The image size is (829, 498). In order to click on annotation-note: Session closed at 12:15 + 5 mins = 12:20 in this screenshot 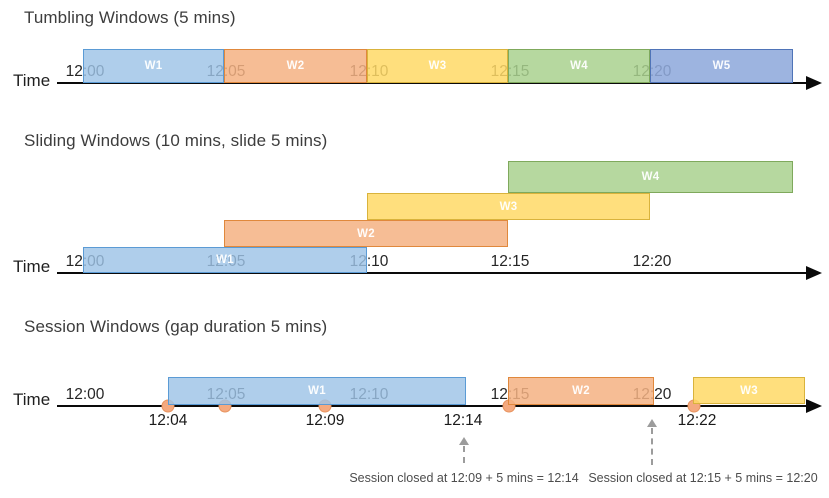, I will do `click(703, 478)`.